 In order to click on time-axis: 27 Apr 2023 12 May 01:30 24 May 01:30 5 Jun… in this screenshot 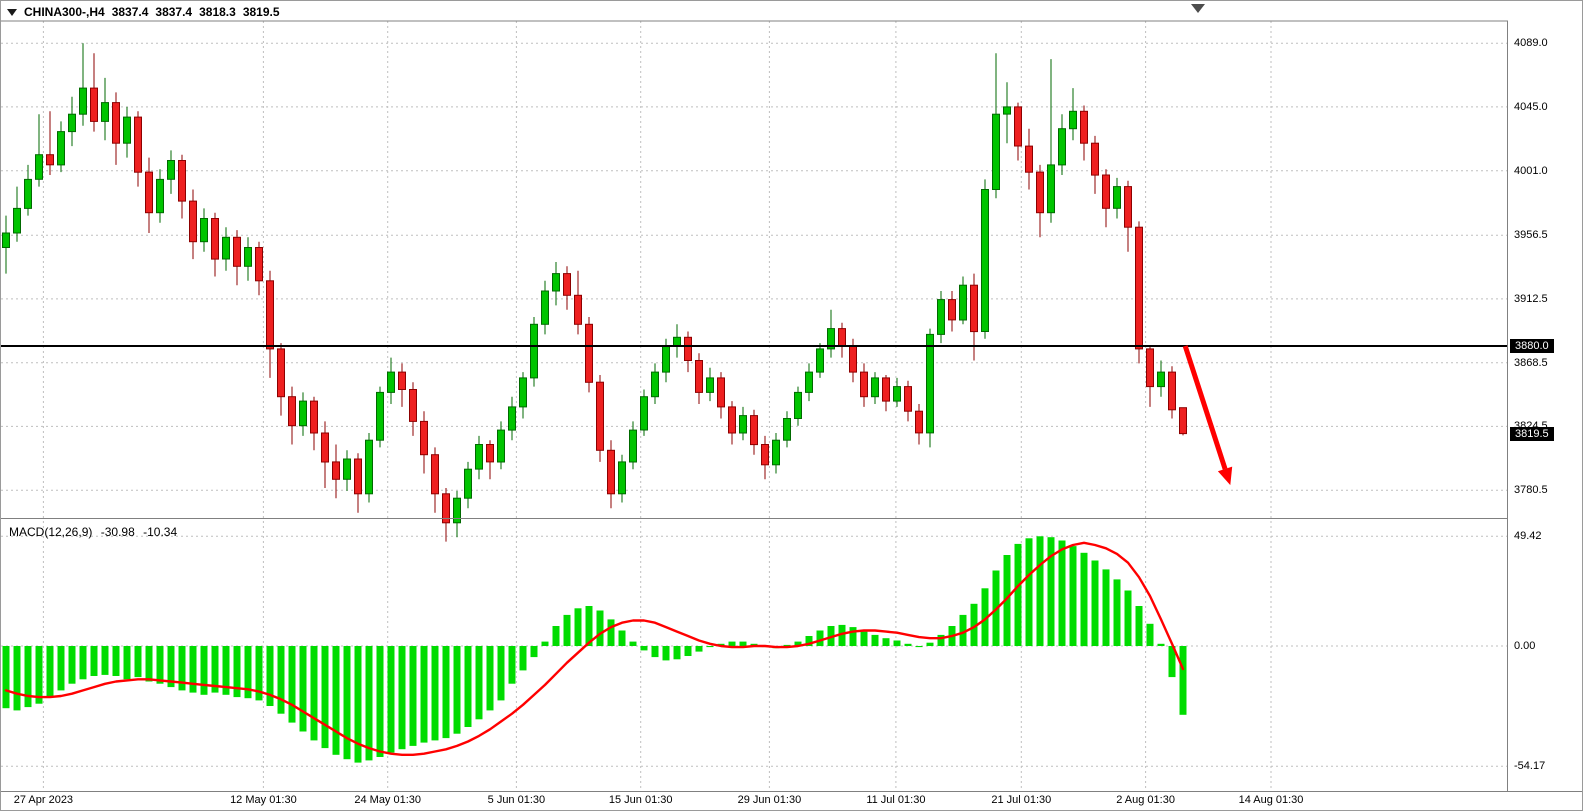, I will do `click(754, 801)`.